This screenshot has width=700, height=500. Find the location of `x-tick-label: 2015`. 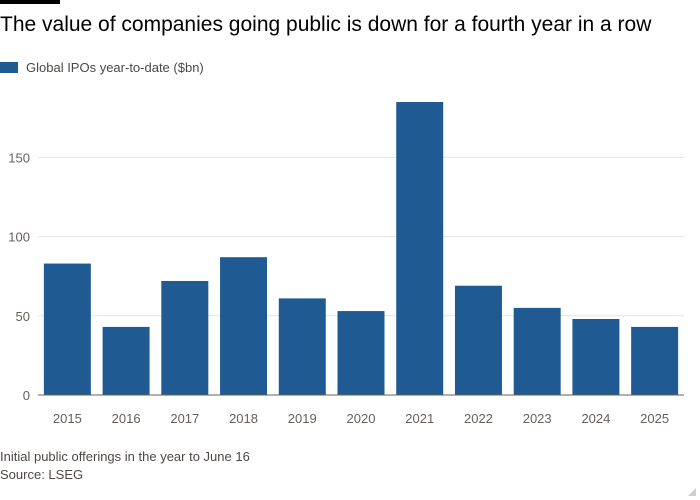

x-tick-label: 2015 is located at coordinates (67, 418).